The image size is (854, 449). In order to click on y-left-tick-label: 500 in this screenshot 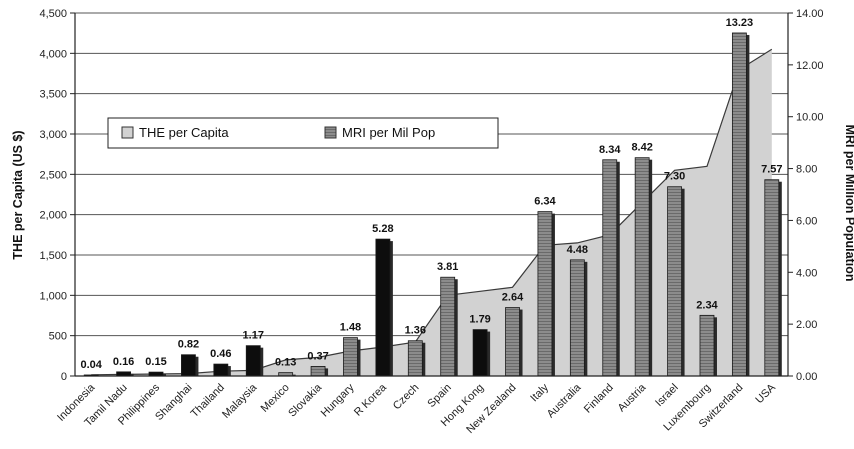, I will do `click(58, 337)`.